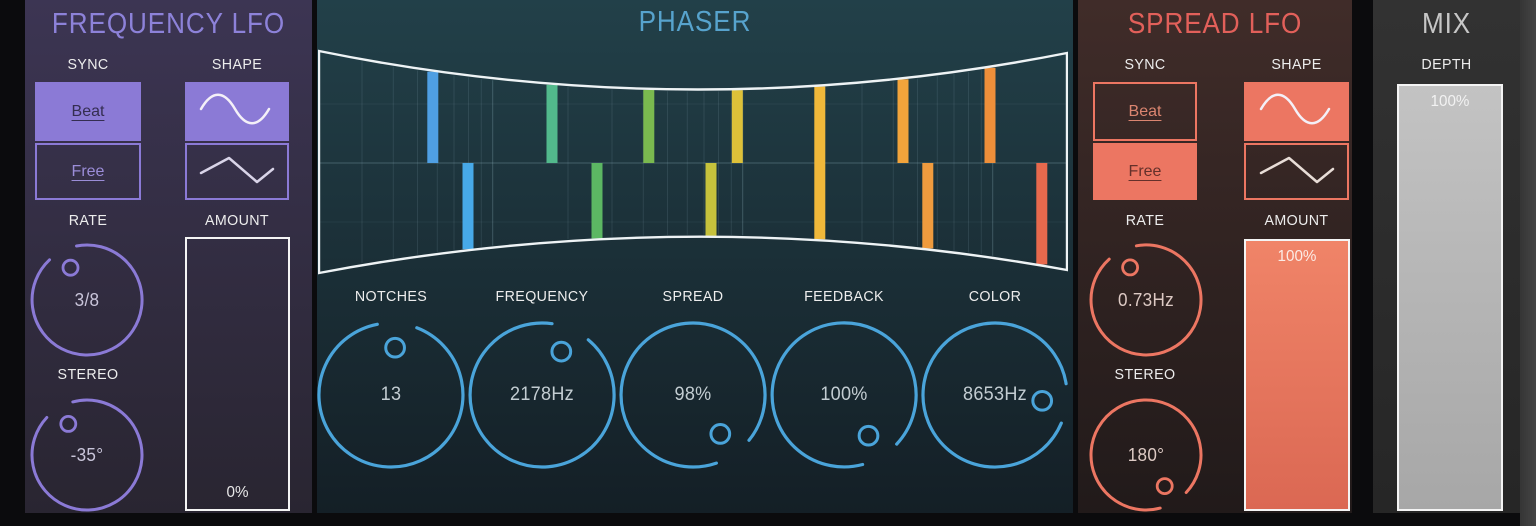 Image resolution: width=1536 pixels, height=526 pixels. I want to click on frequency-knob: 2178Hz, so click(542, 395).